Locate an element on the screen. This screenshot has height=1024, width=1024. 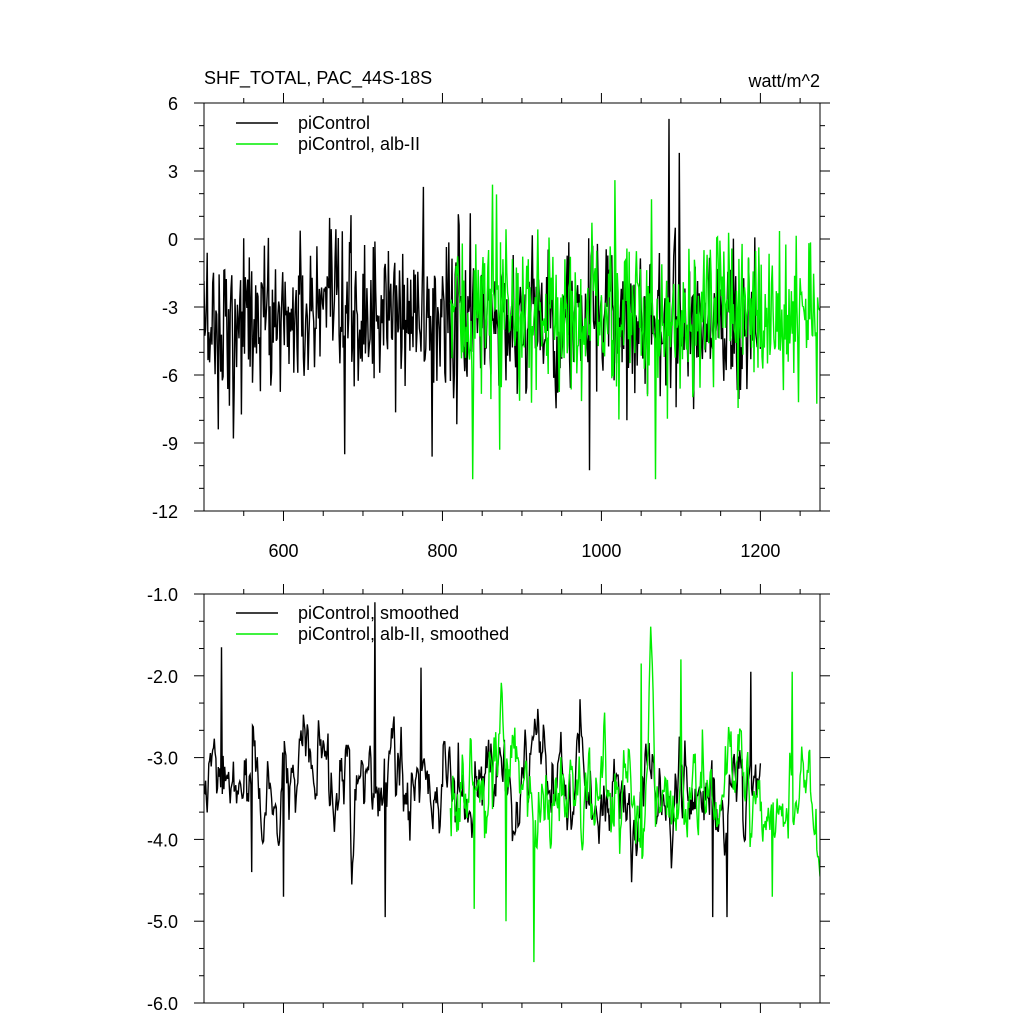
series-line-picontrol-alb-ii is located at coordinates (634, 330).